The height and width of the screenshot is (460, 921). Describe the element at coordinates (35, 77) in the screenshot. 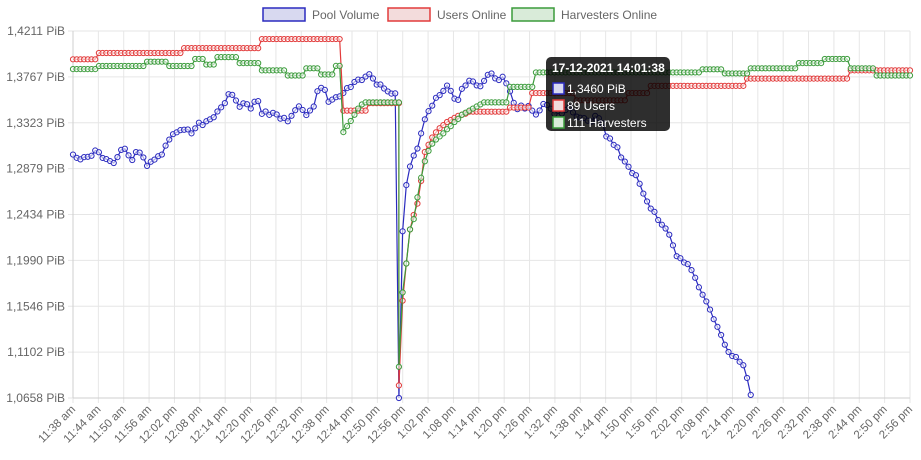

I see `y-tick-label: 1,3767 PiB` at that location.